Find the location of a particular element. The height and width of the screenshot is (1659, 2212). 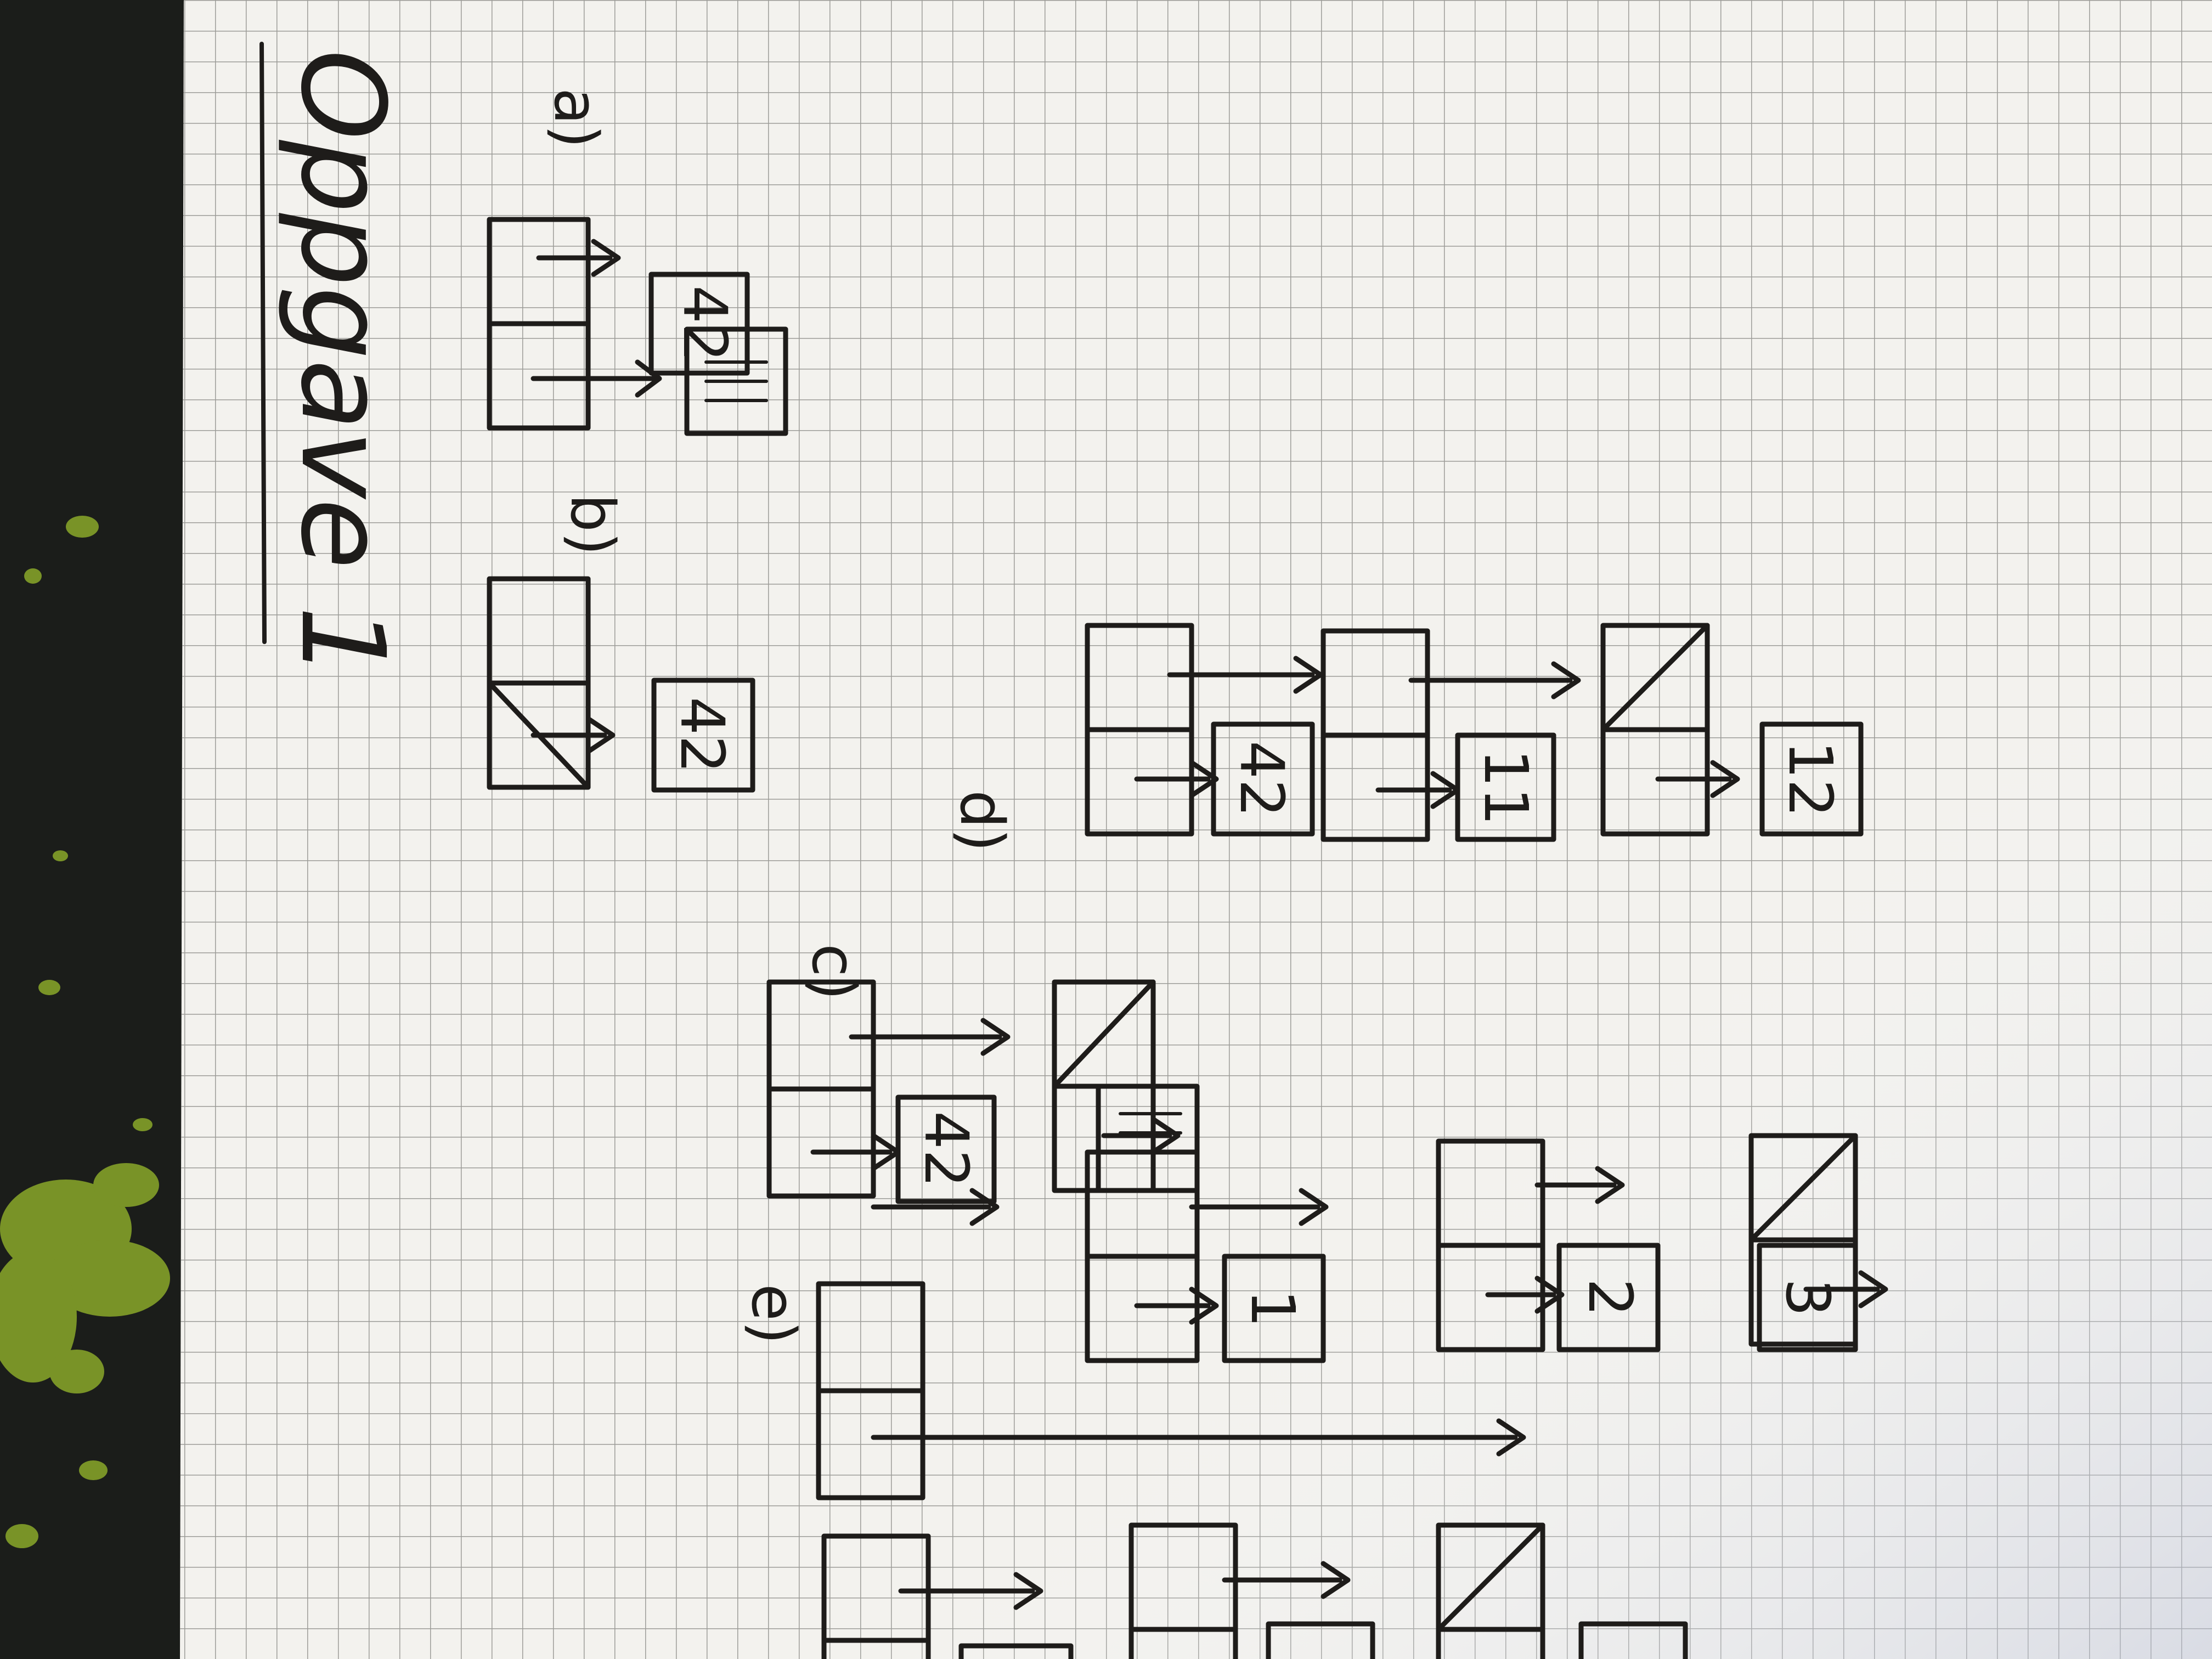

value-box: 11 is located at coordinates (1506, 787).